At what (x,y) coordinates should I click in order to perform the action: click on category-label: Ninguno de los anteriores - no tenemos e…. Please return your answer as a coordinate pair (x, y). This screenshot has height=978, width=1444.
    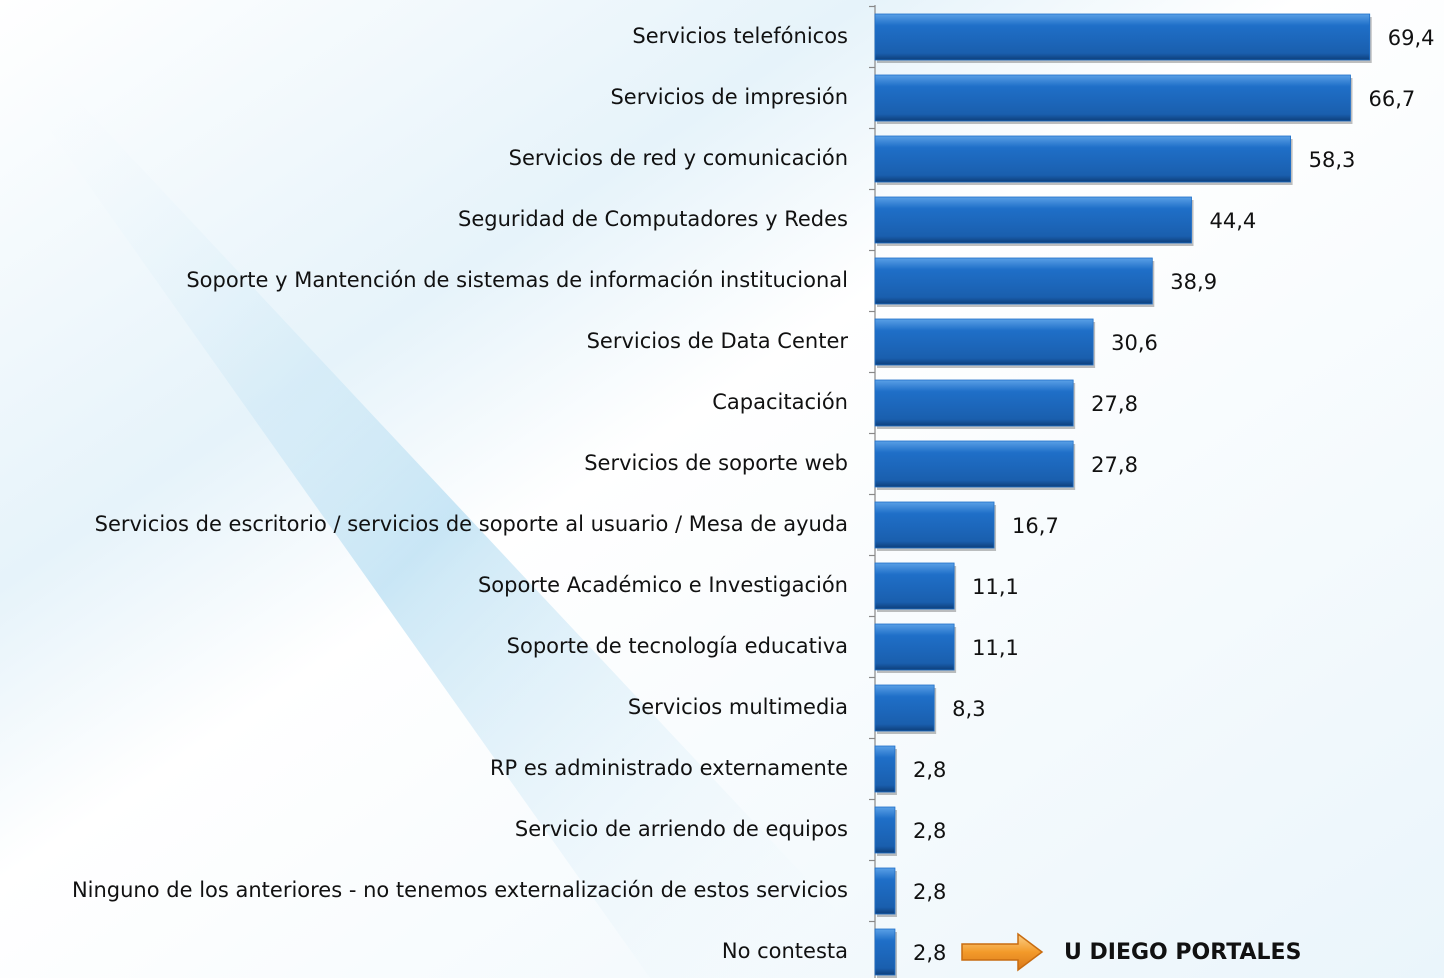
    Looking at the image, I should click on (460, 890).